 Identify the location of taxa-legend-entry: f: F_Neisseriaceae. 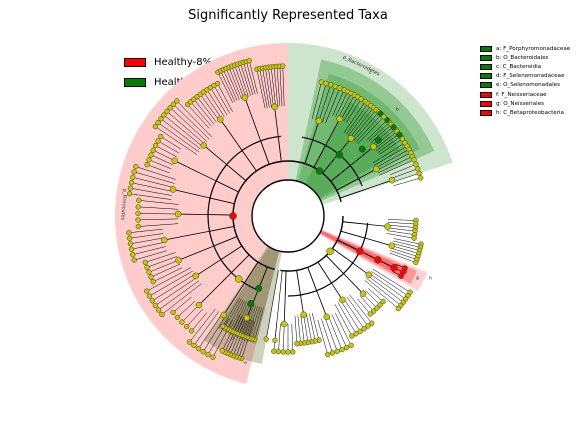
(525, 94).